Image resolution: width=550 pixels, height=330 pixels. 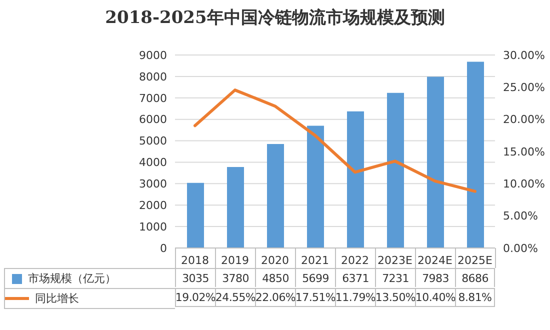 I want to click on data-label: 8.81%, so click(x=475, y=297).